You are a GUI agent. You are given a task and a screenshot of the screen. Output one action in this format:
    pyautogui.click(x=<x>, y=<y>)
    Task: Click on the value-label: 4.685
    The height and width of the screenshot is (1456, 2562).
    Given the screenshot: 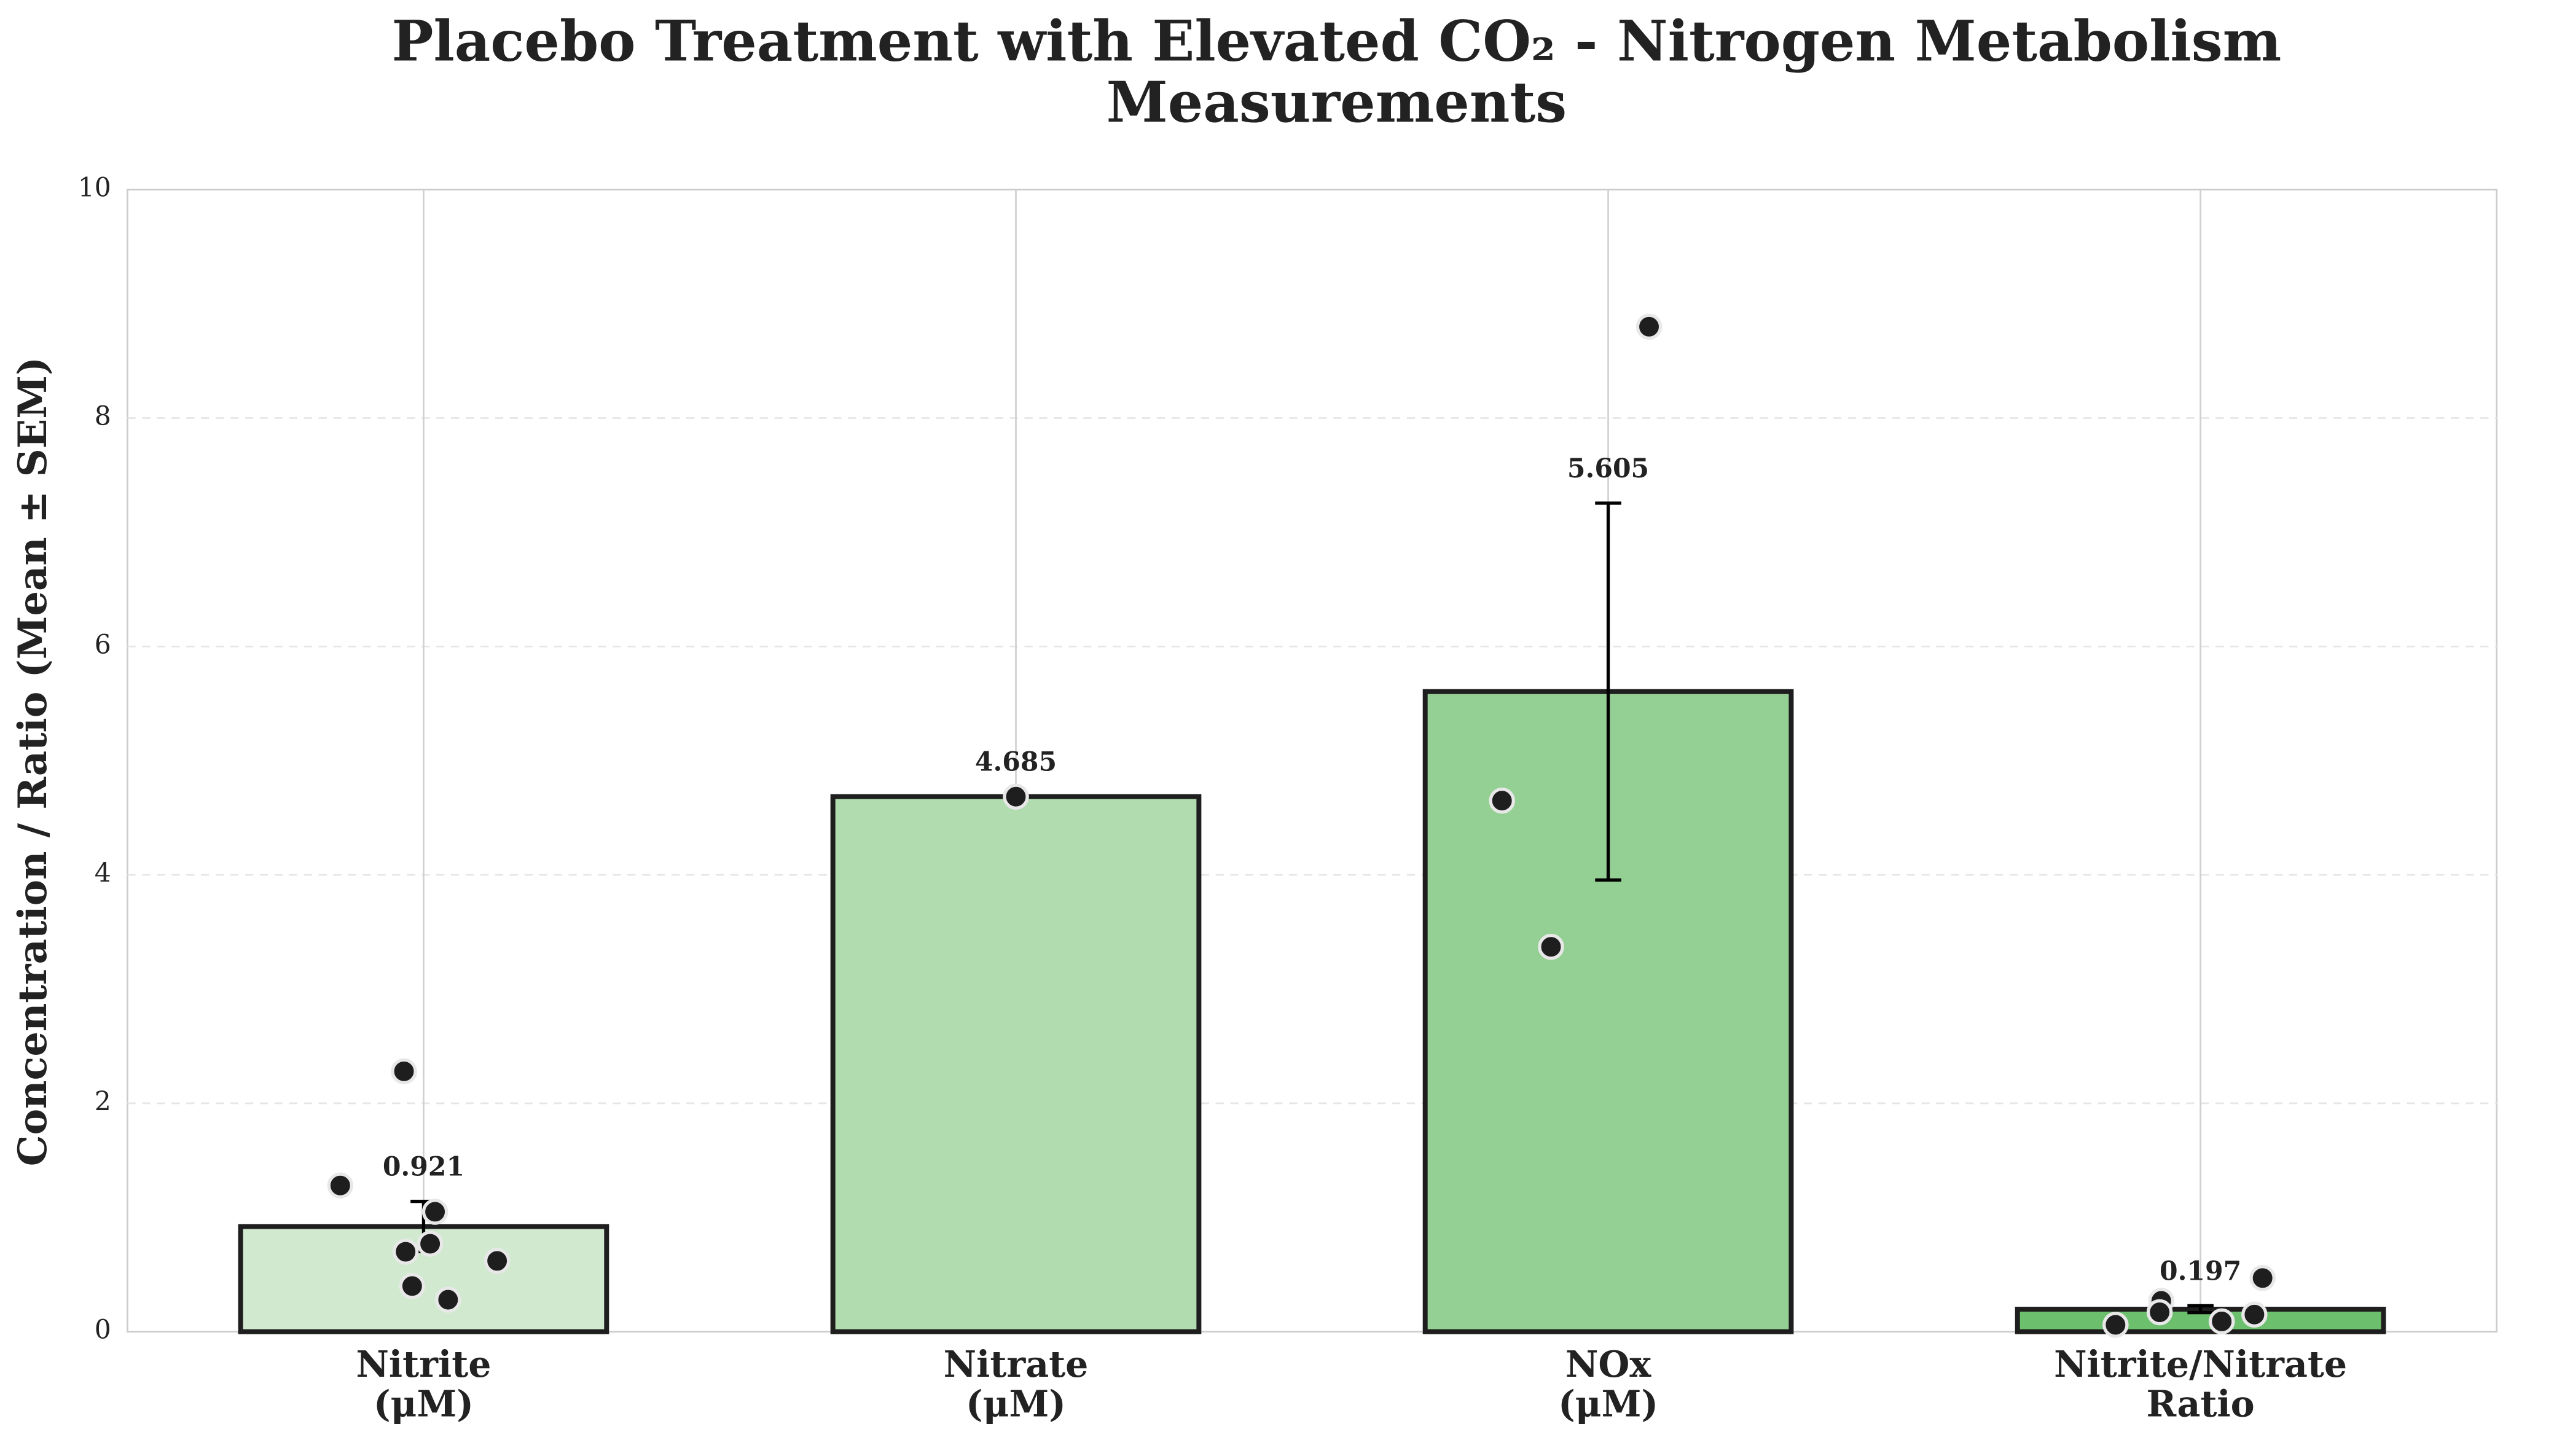 What is the action you would take?
    pyautogui.click(x=1016, y=762)
    